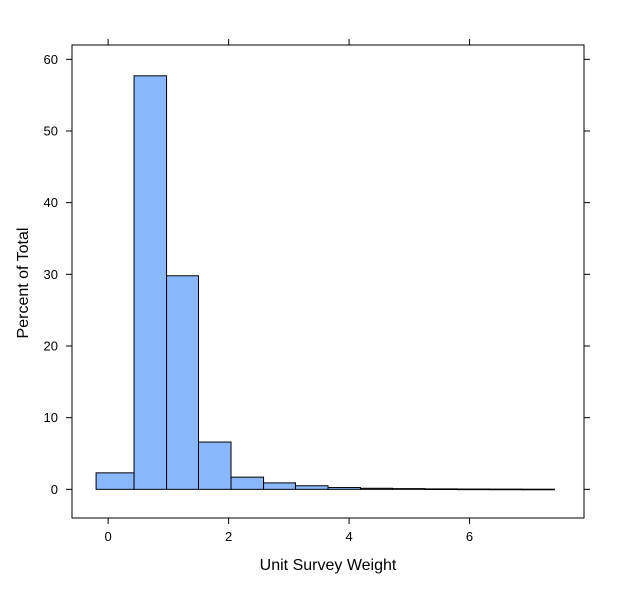 The width and height of the screenshot is (624, 594). I want to click on y-tick-label-60: 60, so click(51, 59).